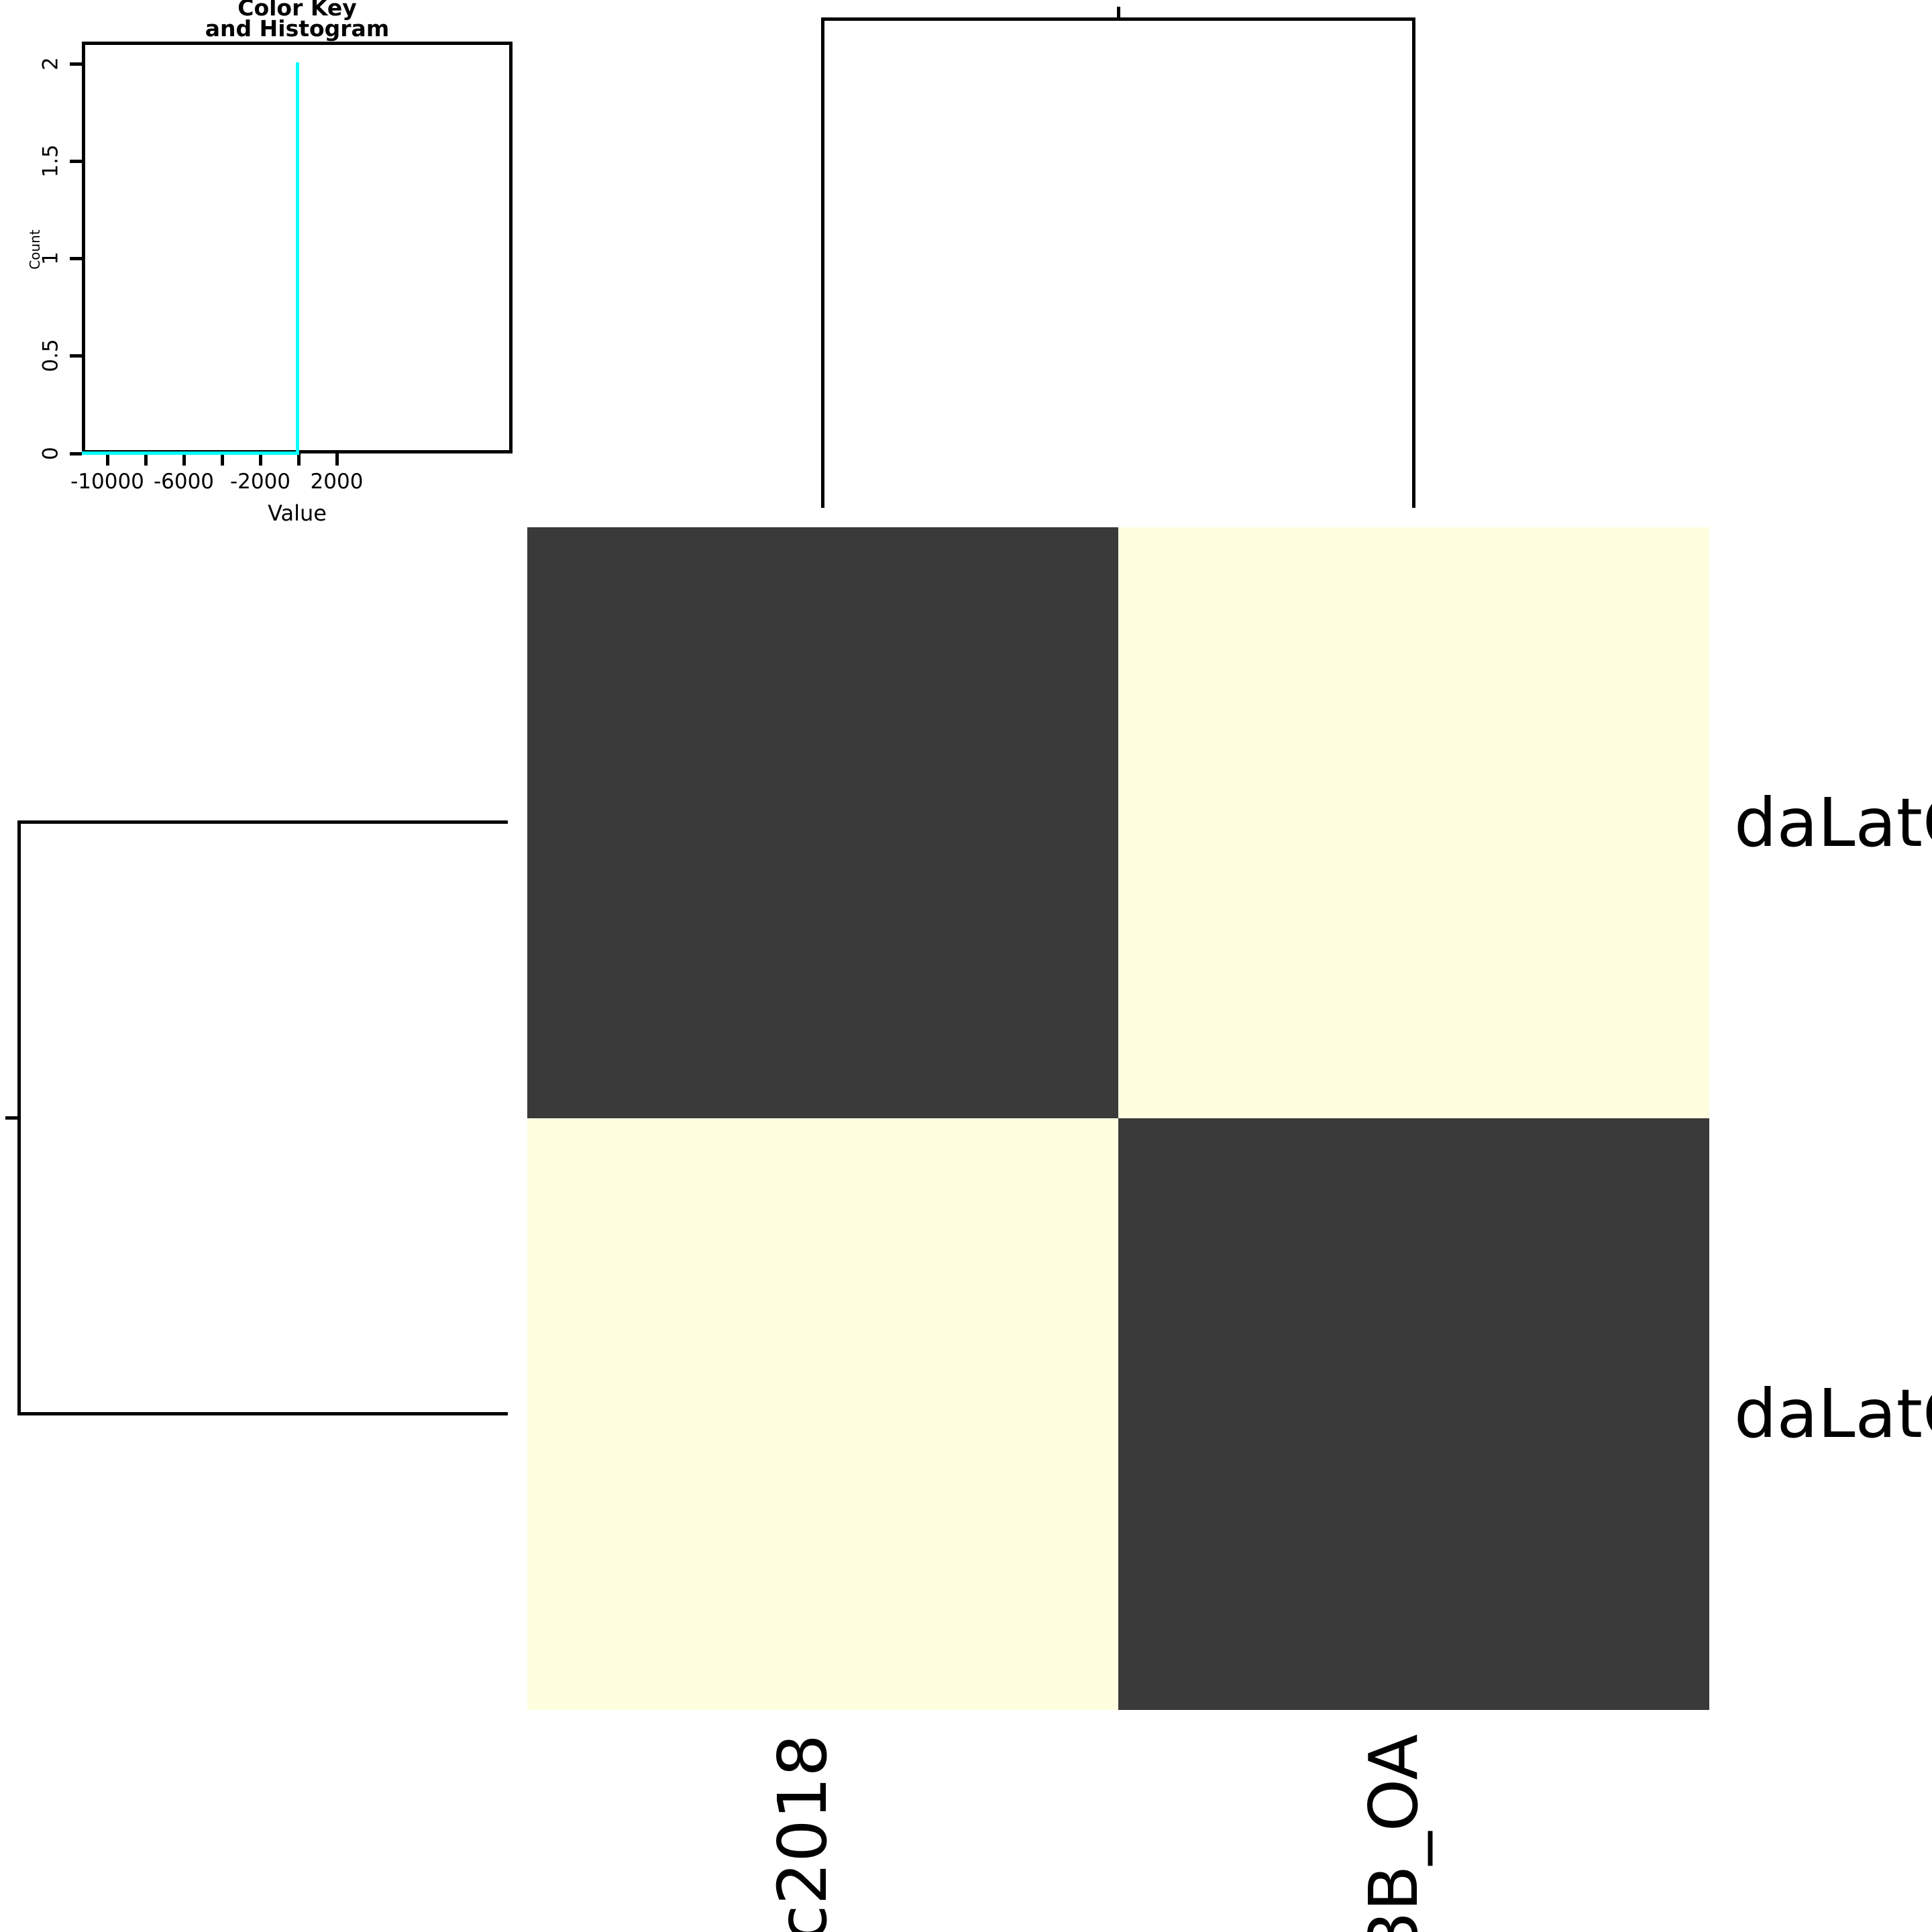 The height and width of the screenshot is (1932, 1932). I want to click on x-axis-tick-label: -10000, so click(107, 482).